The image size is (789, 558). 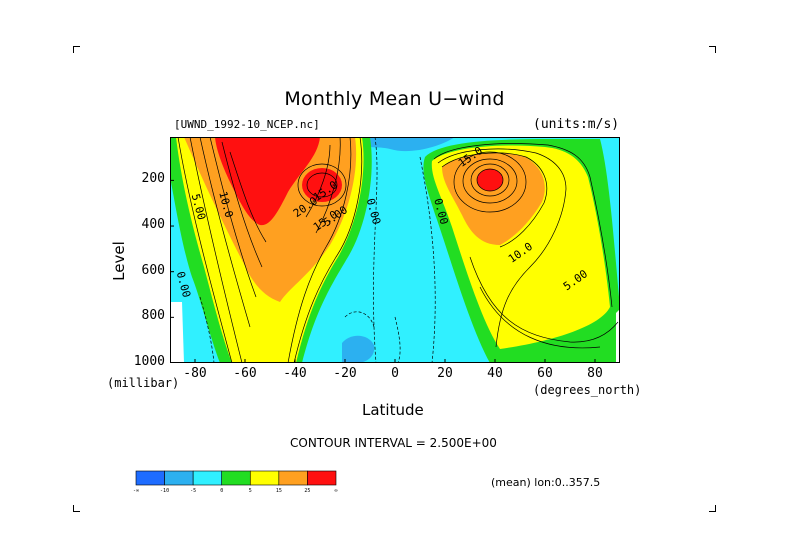 I want to click on x-tick-label: -80, so click(x=195, y=373).